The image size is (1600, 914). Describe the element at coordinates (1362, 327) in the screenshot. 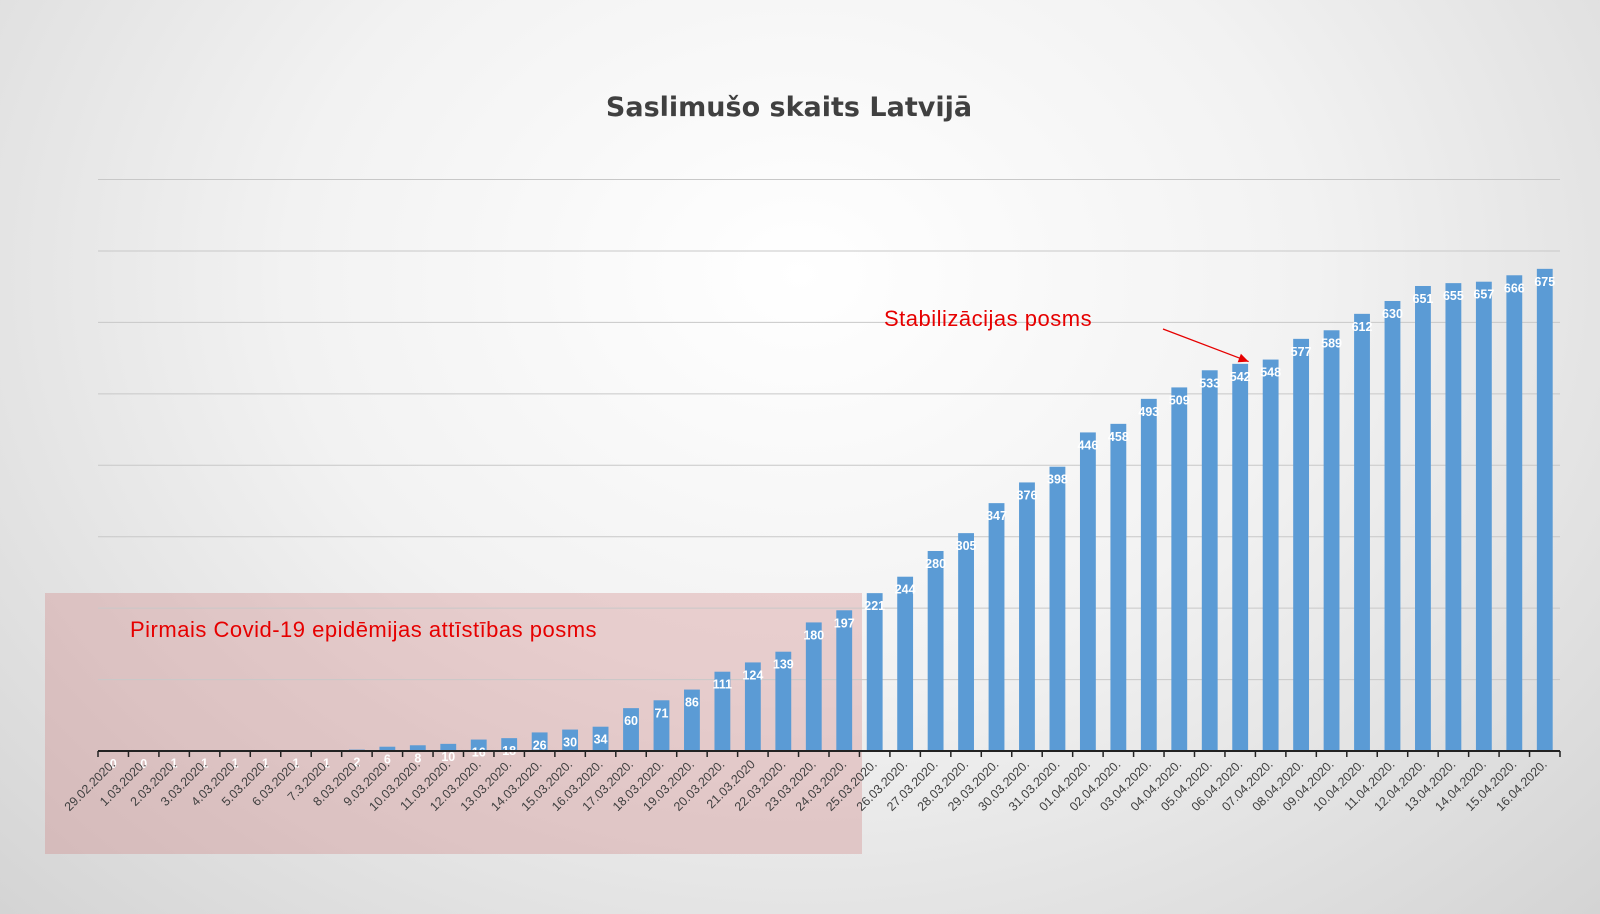

I see `data-label: 612` at that location.